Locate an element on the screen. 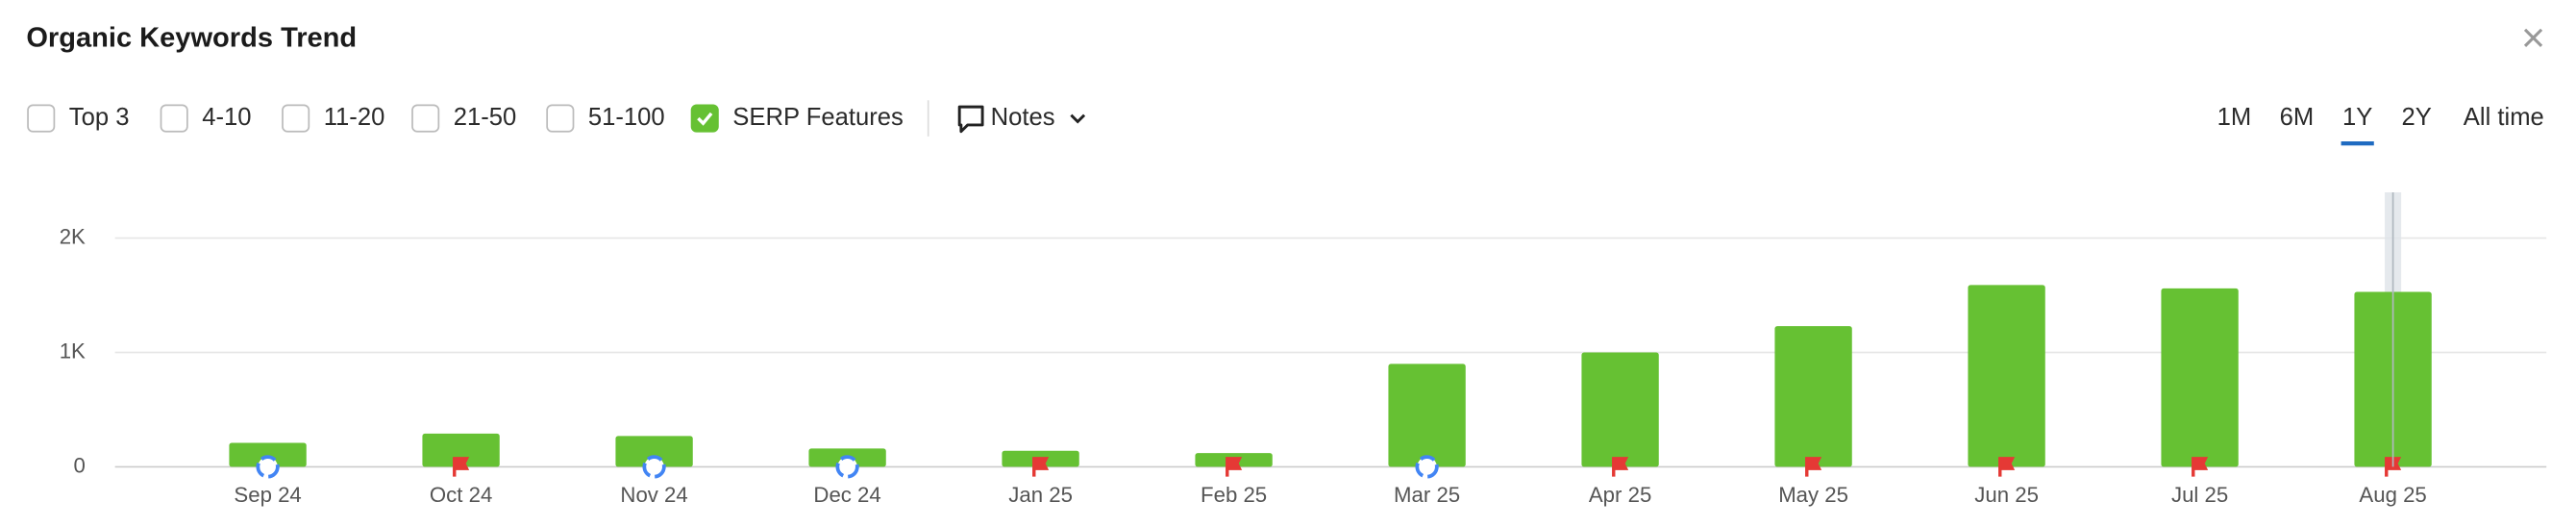 The height and width of the screenshot is (527, 2576). x-tick-label: Sep 24 is located at coordinates (267, 495).